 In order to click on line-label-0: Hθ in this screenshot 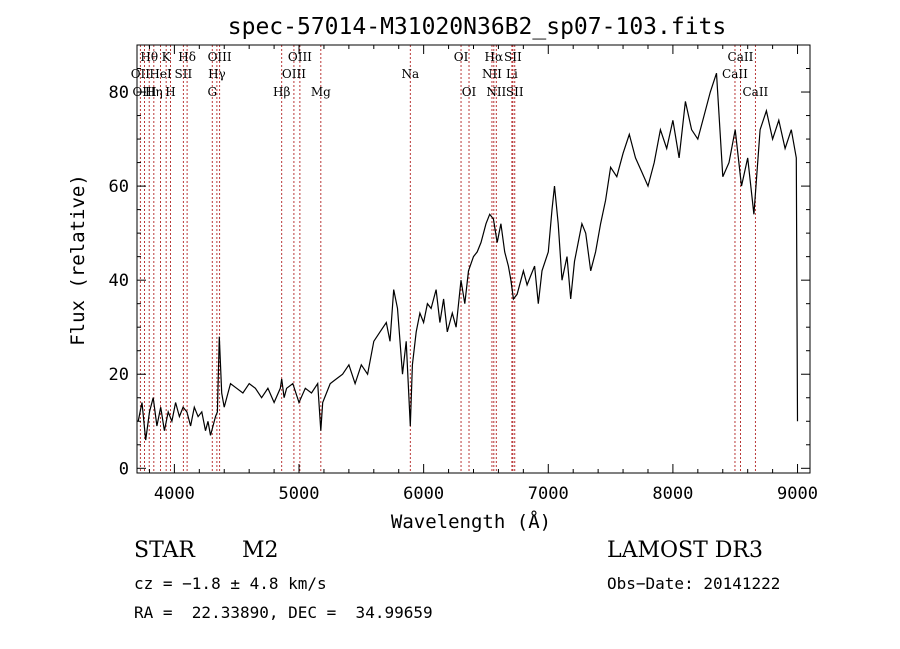, I will do `click(149, 57)`.